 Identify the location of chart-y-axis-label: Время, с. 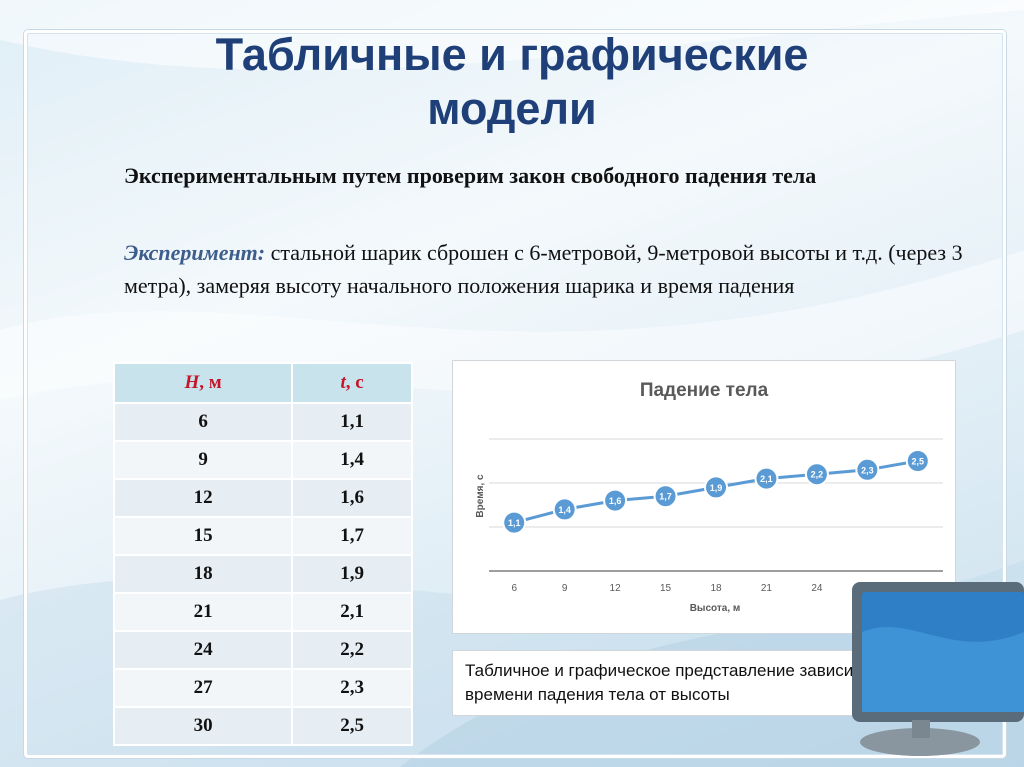
(480, 496).